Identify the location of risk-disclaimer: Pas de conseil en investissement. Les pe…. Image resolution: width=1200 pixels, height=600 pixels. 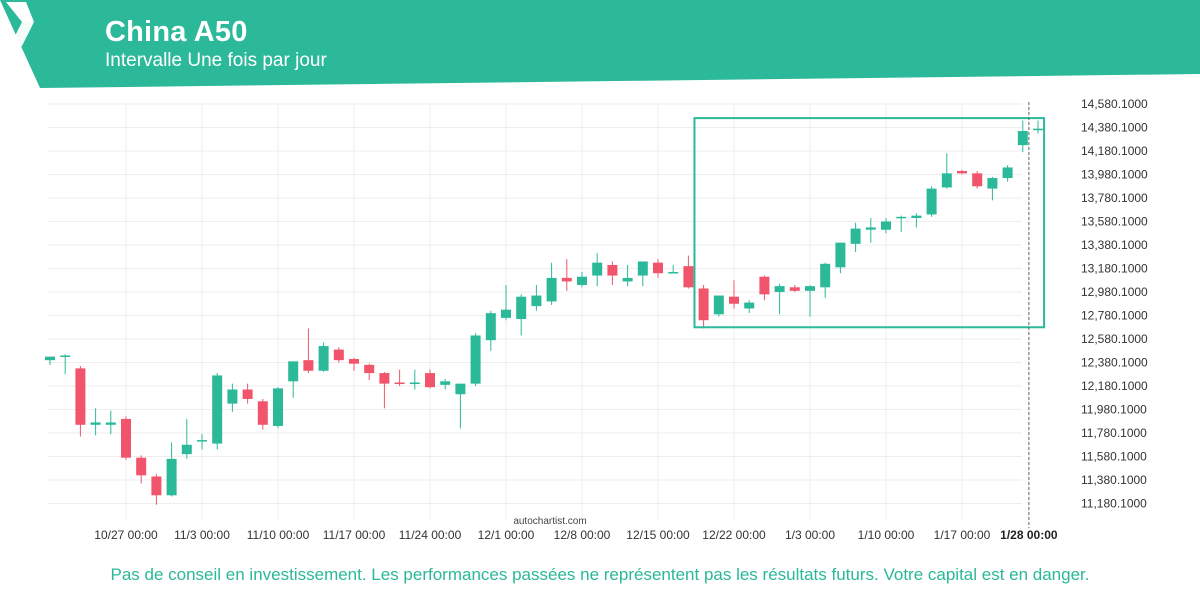
(600, 574).